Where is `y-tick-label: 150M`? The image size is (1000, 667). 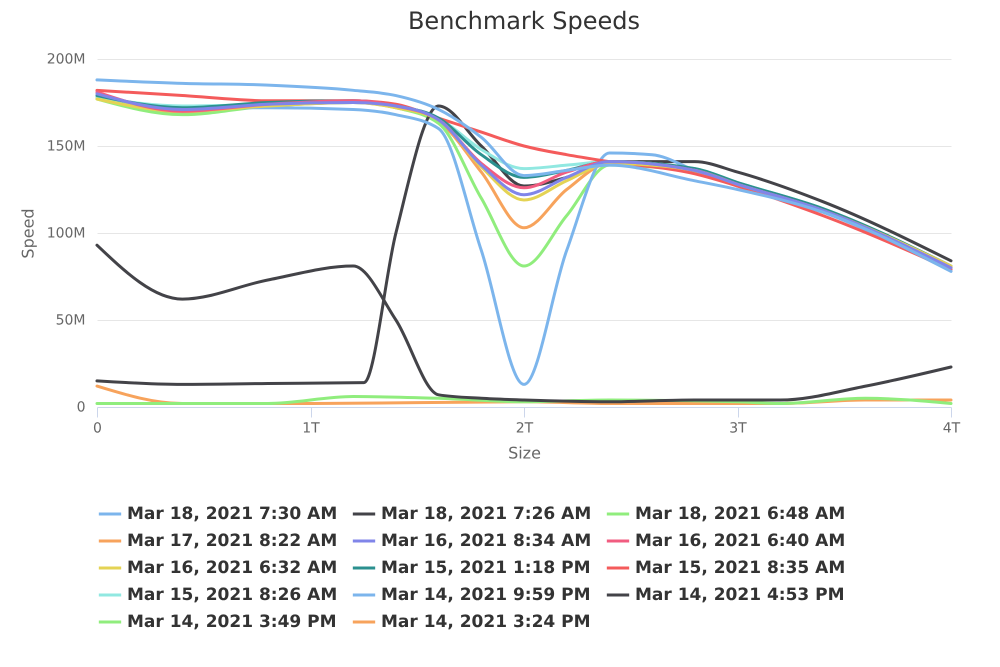
y-tick-label: 150M is located at coordinates (66, 146).